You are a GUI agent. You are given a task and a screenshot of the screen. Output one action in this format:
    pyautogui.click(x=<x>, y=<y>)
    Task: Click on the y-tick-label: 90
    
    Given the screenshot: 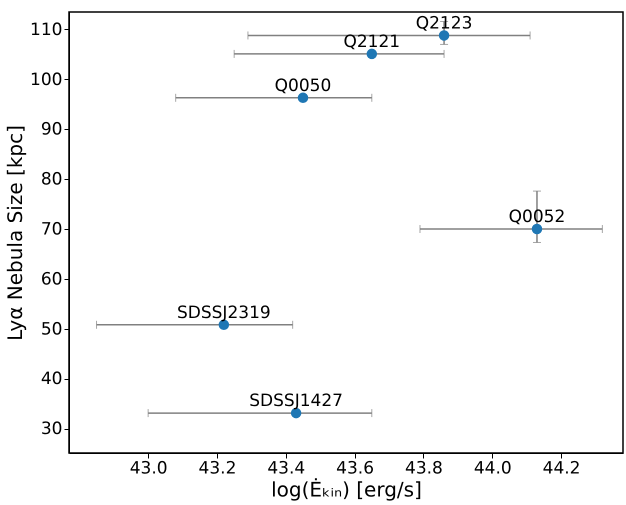 What is the action you would take?
    pyautogui.click(x=51, y=130)
    